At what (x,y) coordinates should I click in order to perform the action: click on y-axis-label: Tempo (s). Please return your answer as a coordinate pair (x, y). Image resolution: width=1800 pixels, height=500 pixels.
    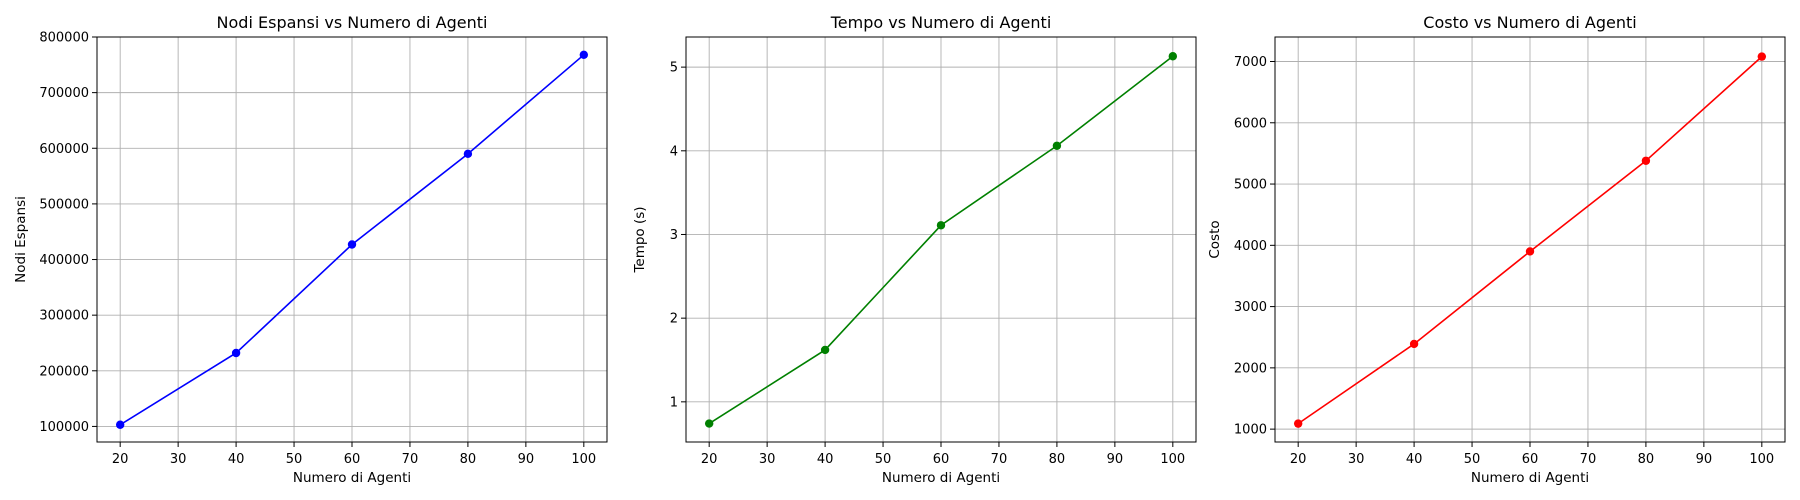
    Looking at the image, I should click on (640, 239).